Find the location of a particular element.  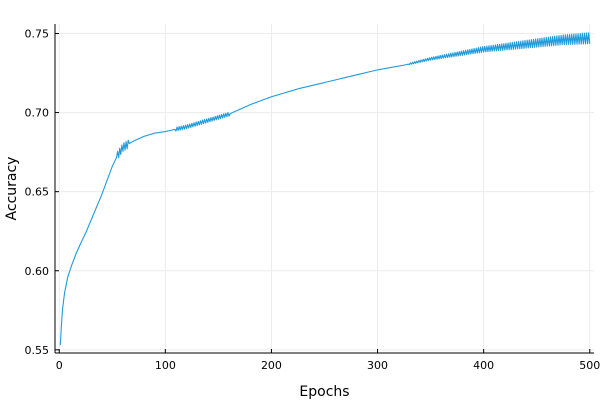

y-axis-label: Accuracy is located at coordinates (12, 189).